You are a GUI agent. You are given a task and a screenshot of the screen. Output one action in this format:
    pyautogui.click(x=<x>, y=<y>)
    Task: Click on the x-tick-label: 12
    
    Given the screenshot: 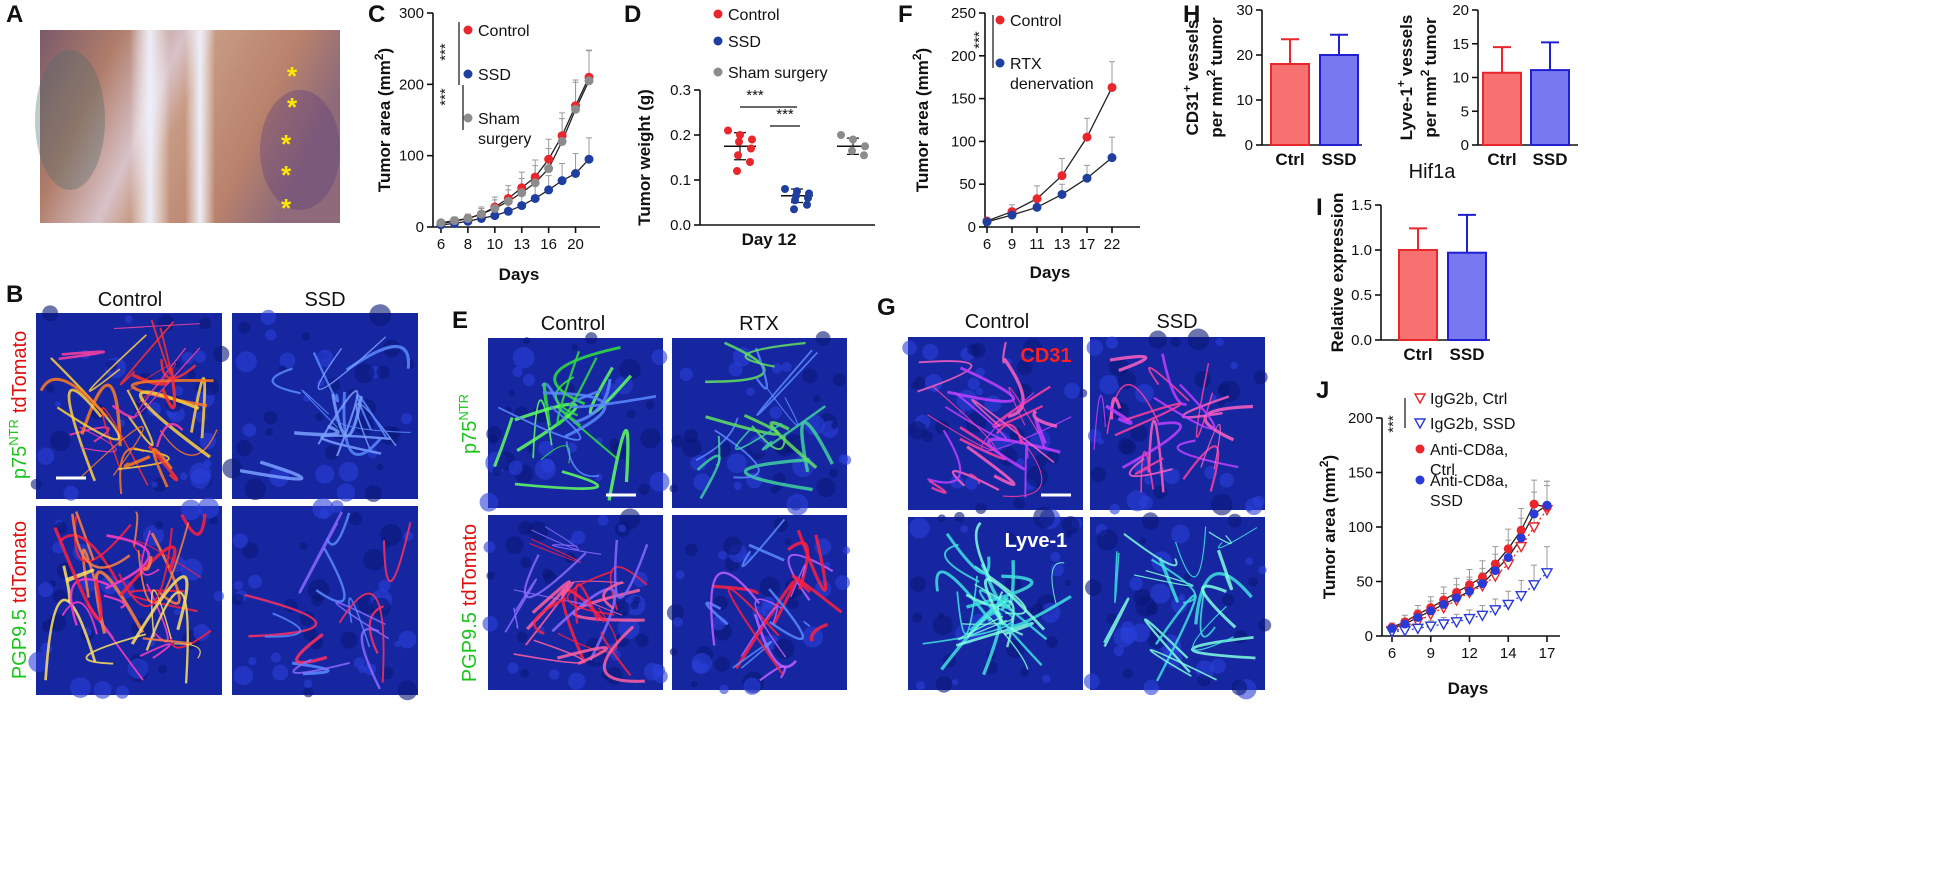 What is the action you would take?
    pyautogui.click(x=1469, y=653)
    